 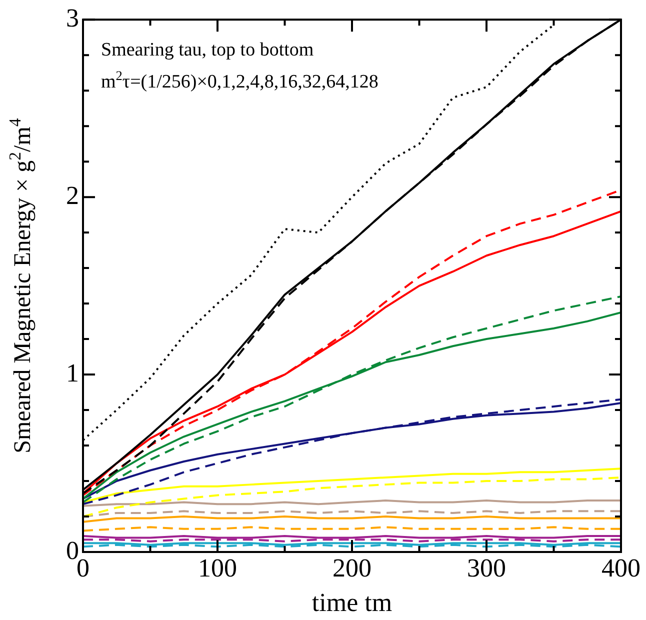 What do you see at coordinates (352, 603) in the screenshot?
I see `x-axis-title: time tm` at bounding box center [352, 603].